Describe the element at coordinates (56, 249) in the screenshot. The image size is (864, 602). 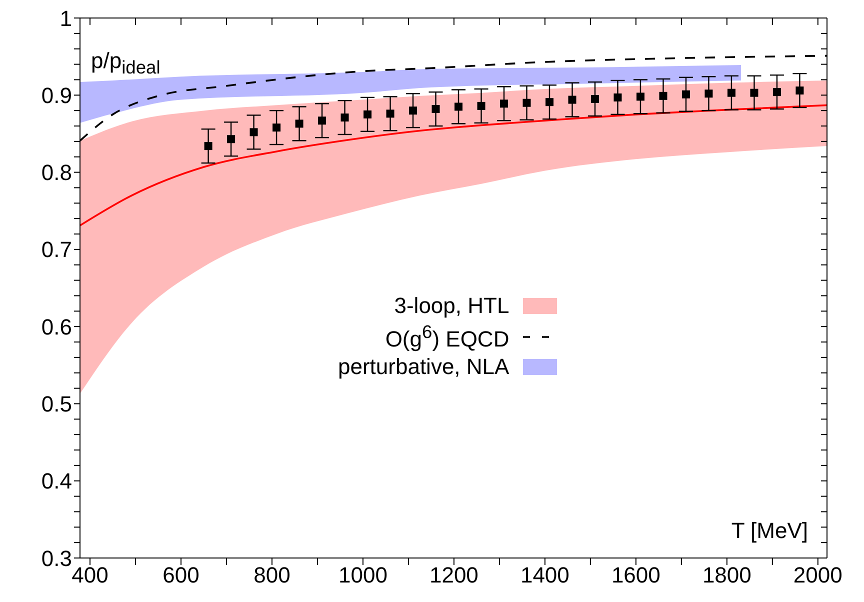
I see `y-tick-label: 0.7` at that location.